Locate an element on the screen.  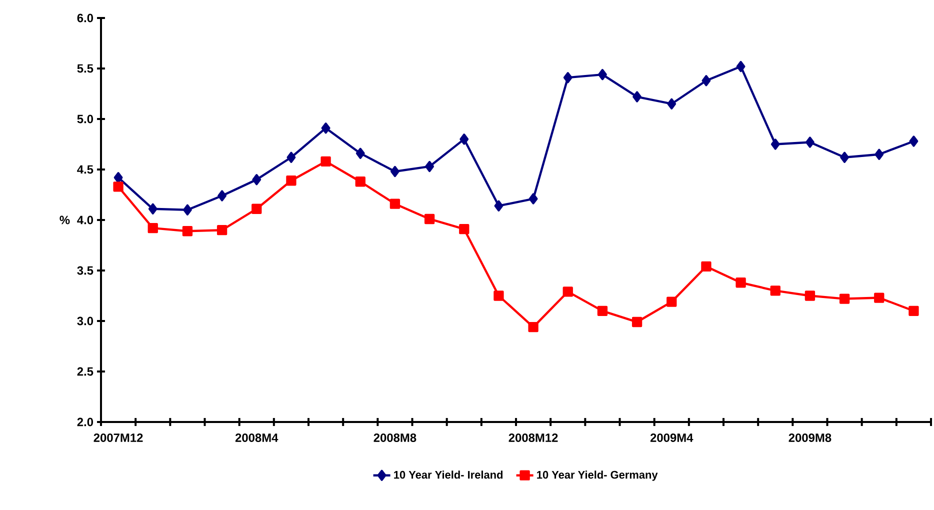
y-axis-title: % is located at coordinates (65, 220).